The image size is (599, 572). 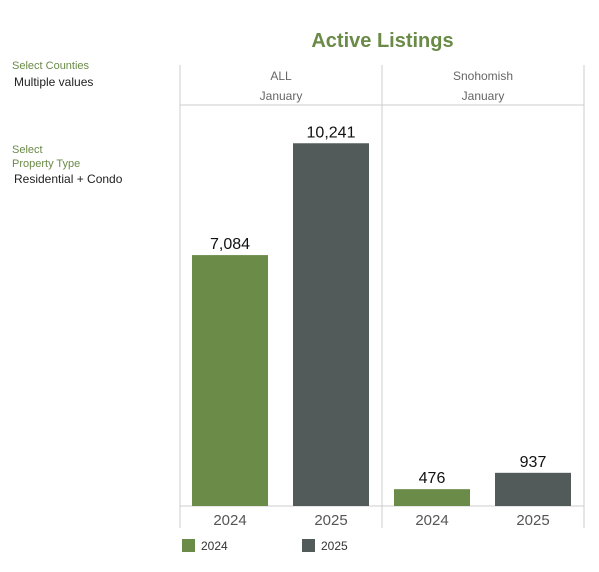 What do you see at coordinates (281, 96) in the screenshot?
I see `panel-month-1: January` at bounding box center [281, 96].